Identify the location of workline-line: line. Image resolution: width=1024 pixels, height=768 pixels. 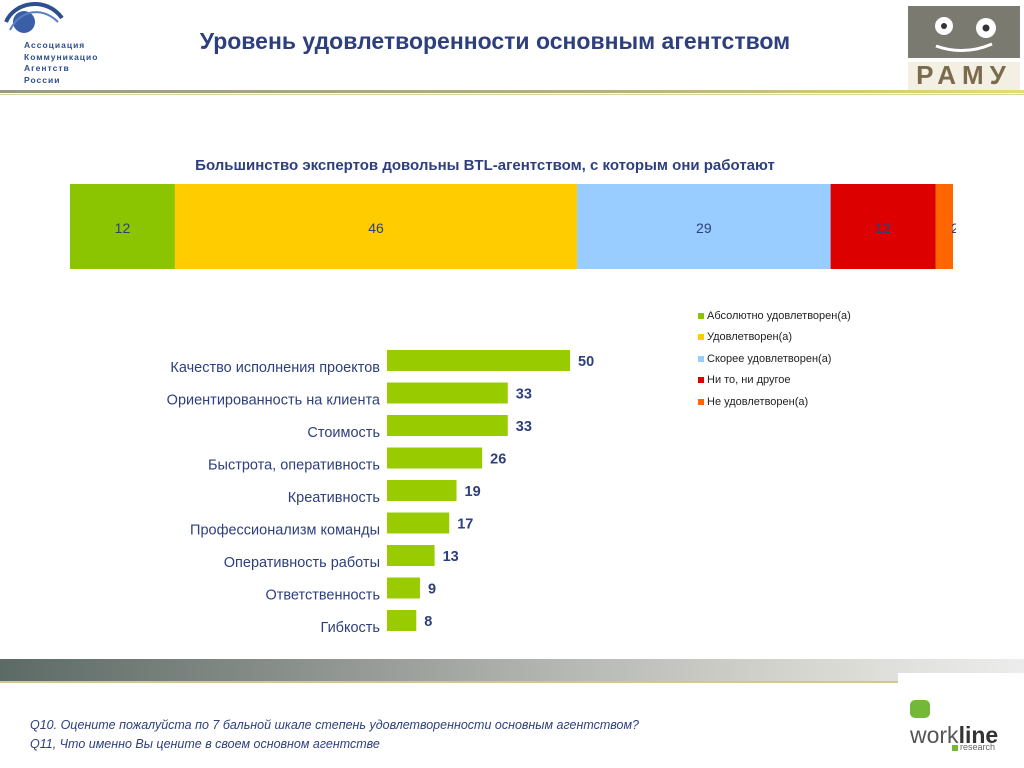
(978, 735).